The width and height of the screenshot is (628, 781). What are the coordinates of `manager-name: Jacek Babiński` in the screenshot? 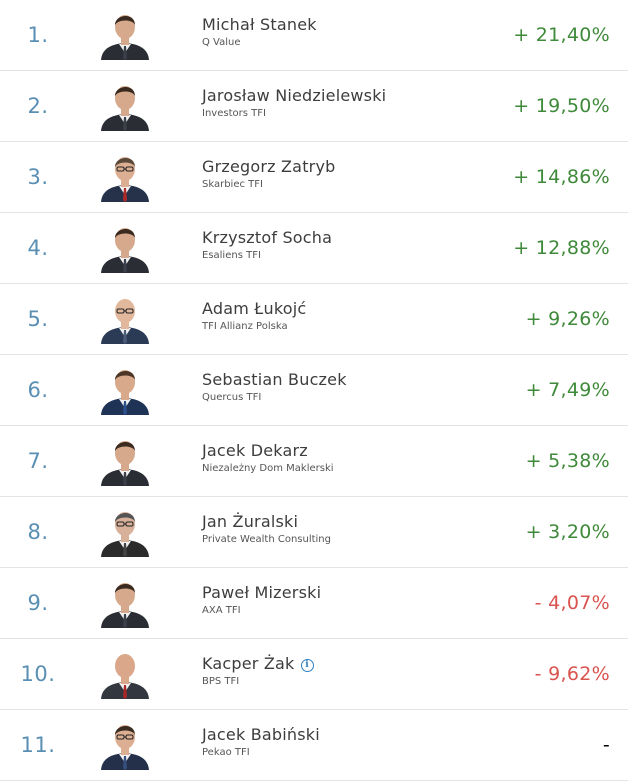 It's located at (261, 735).